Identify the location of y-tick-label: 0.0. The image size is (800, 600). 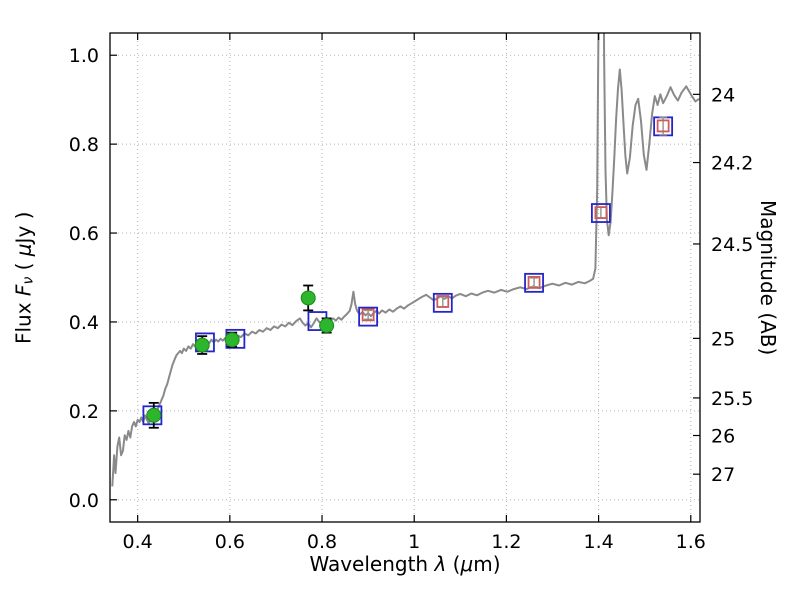
(84, 501).